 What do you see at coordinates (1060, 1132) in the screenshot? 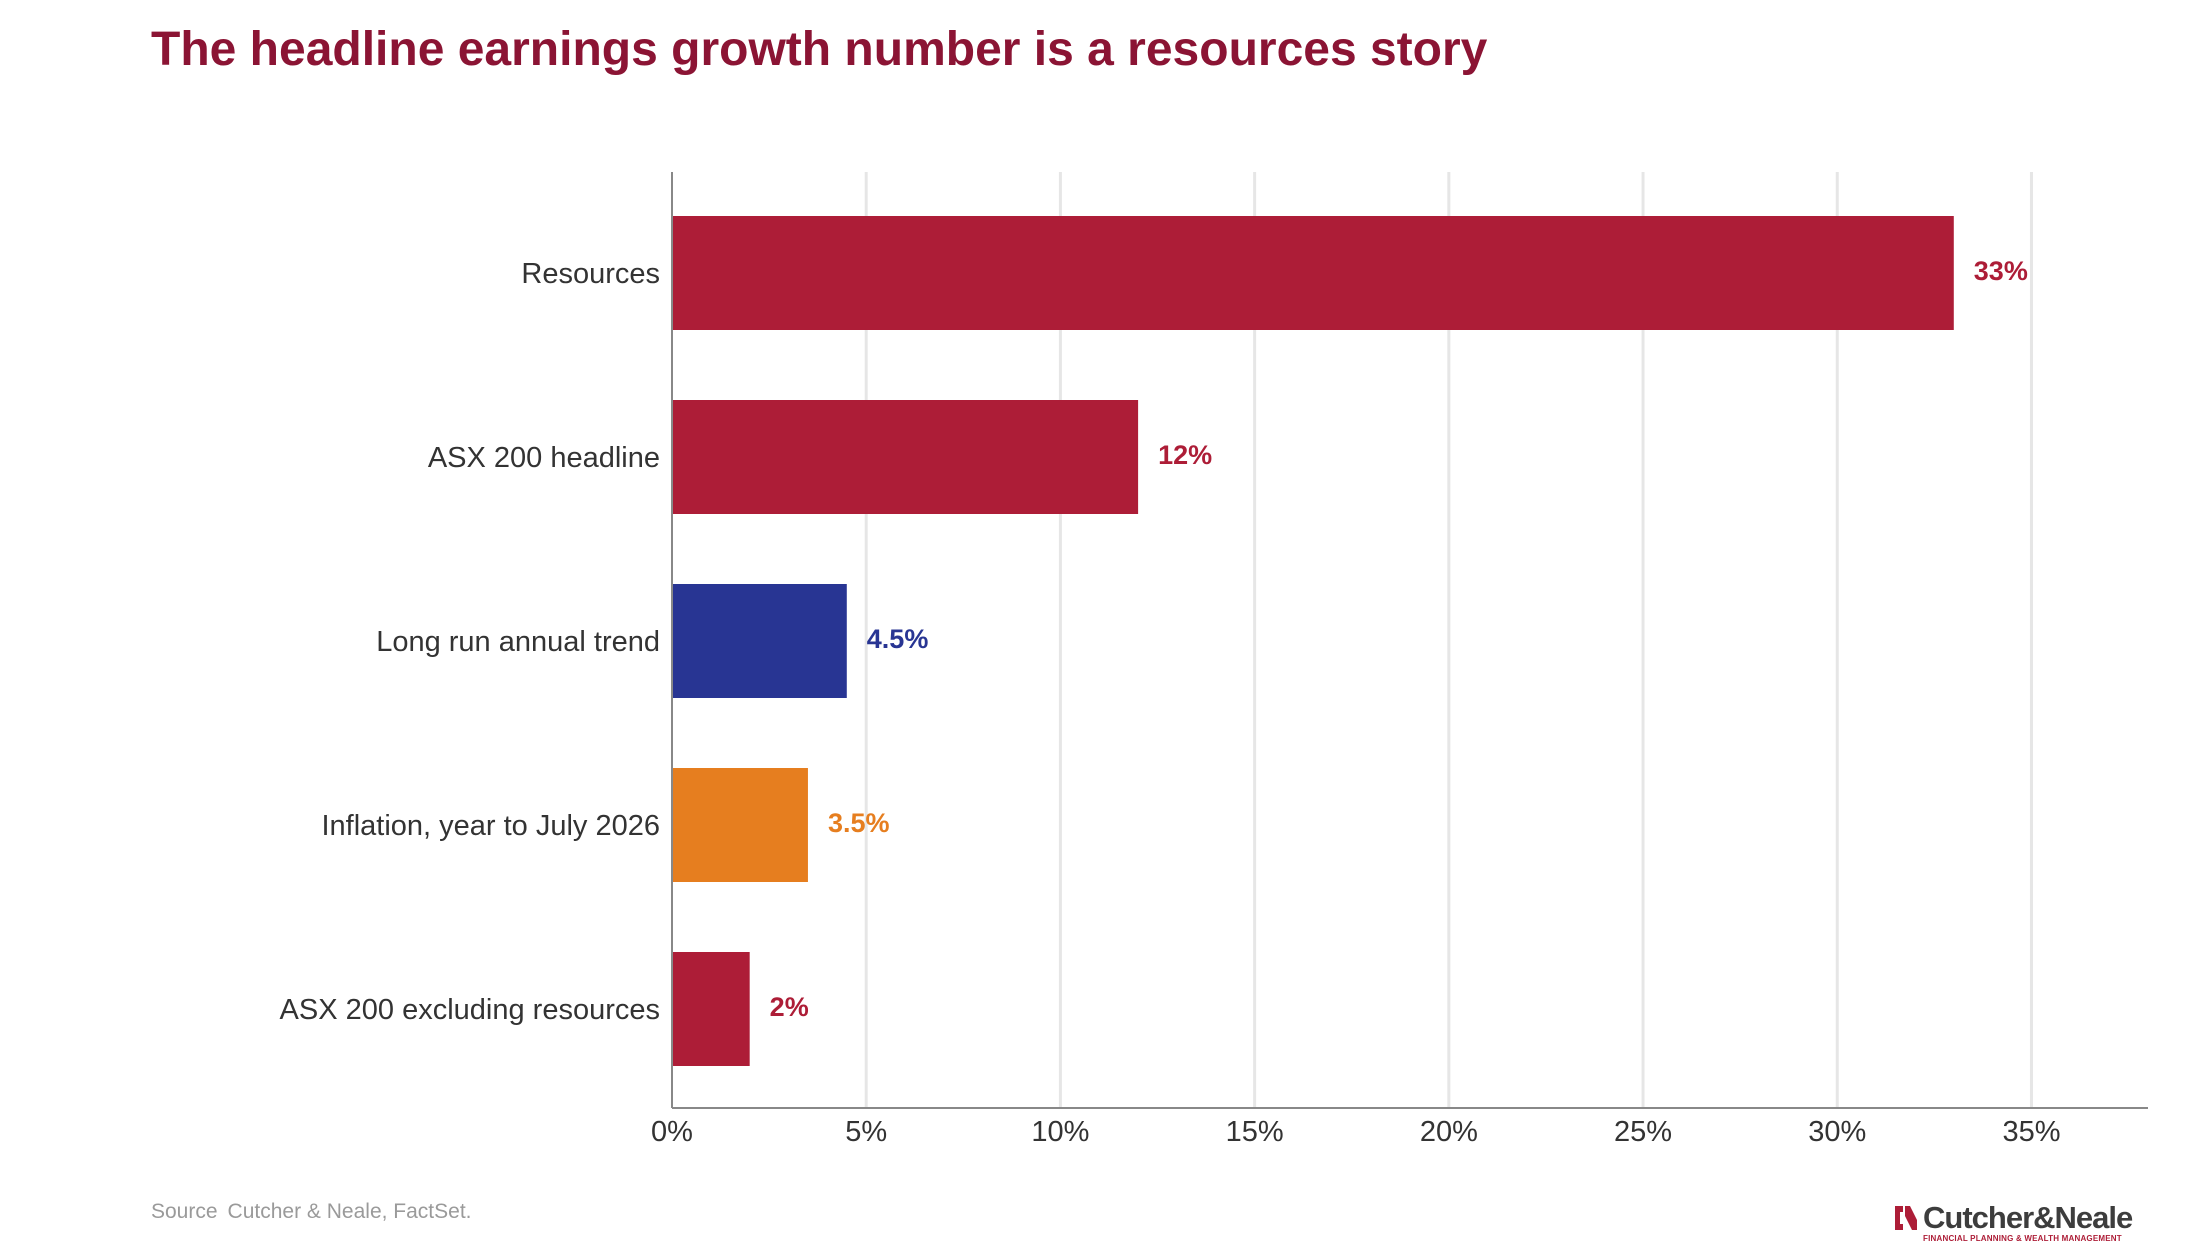
I see `x-tick-label: 10%` at bounding box center [1060, 1132].